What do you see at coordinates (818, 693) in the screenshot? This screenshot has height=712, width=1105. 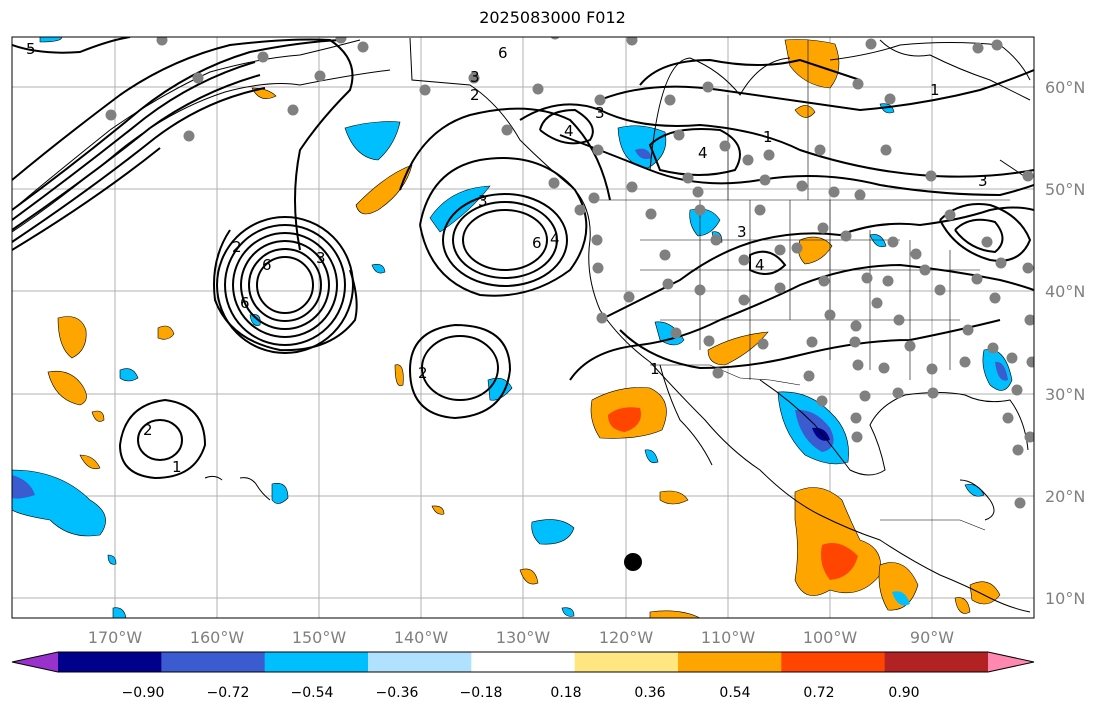 I see `colorbar-tick: 0.72` at bounding box center [818, 693].